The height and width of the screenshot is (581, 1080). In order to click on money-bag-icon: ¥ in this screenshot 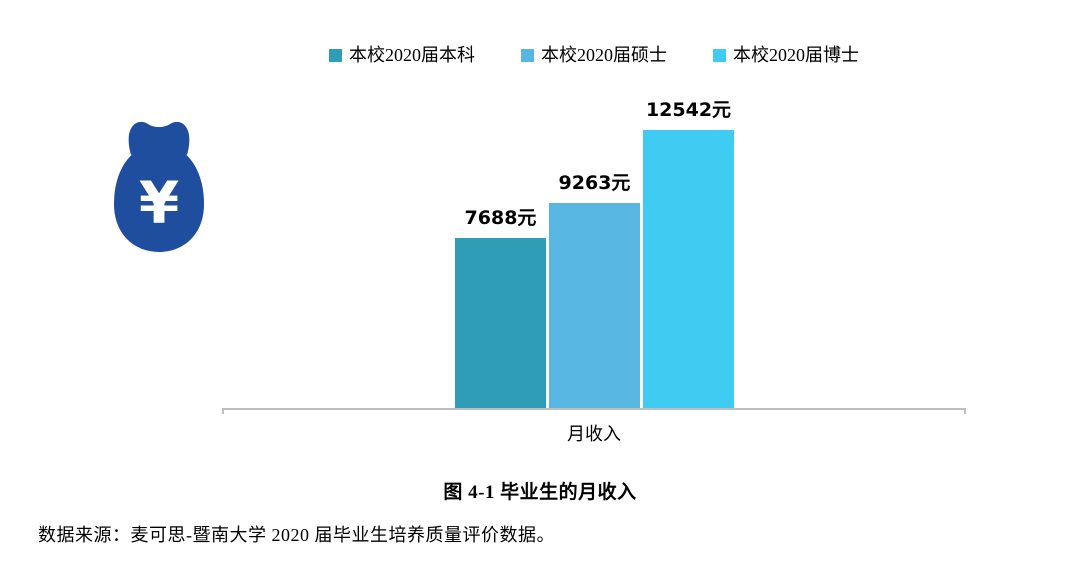, I will do `click(159, 186)`.